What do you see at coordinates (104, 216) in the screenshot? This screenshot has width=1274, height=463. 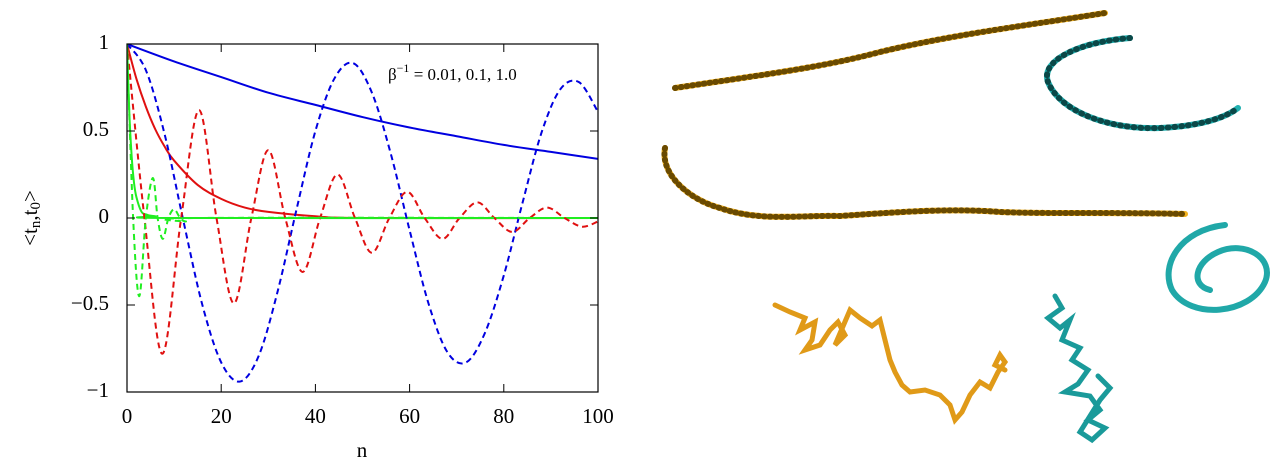 I see `y-tick-label: 0` at bounding box center [104, 216].